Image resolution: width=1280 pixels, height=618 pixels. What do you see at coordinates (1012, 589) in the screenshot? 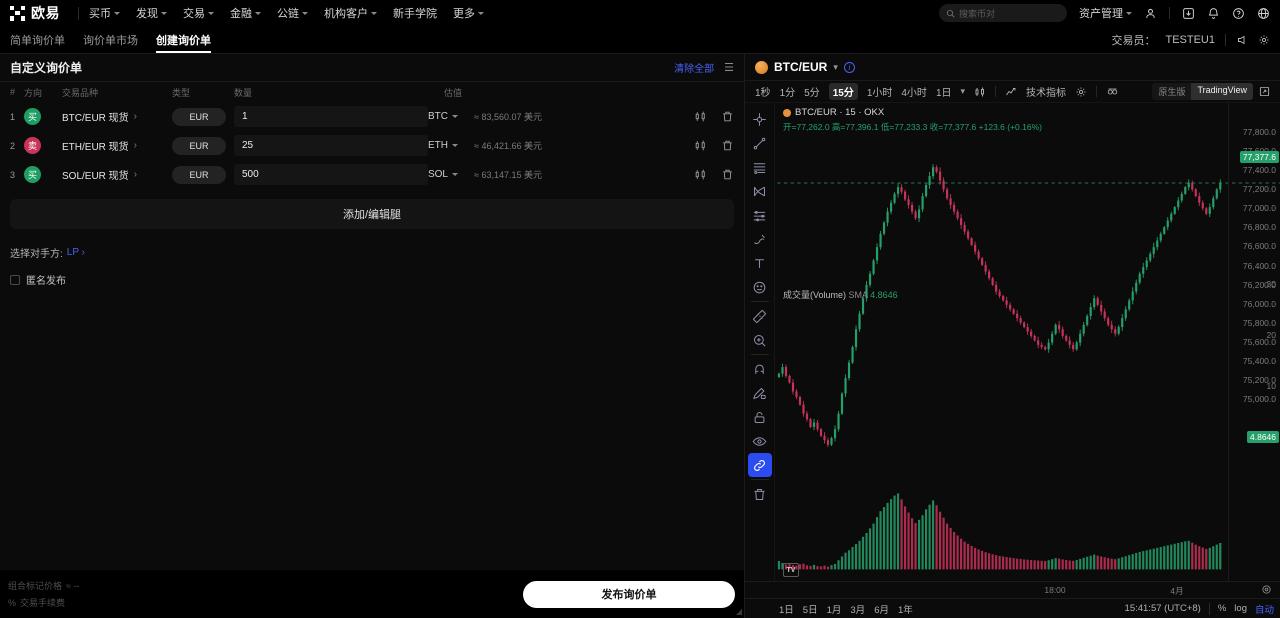
I see `time-axis: 18:00 4月 06:00 12:00 18:` at bounding box center [1012, 589].